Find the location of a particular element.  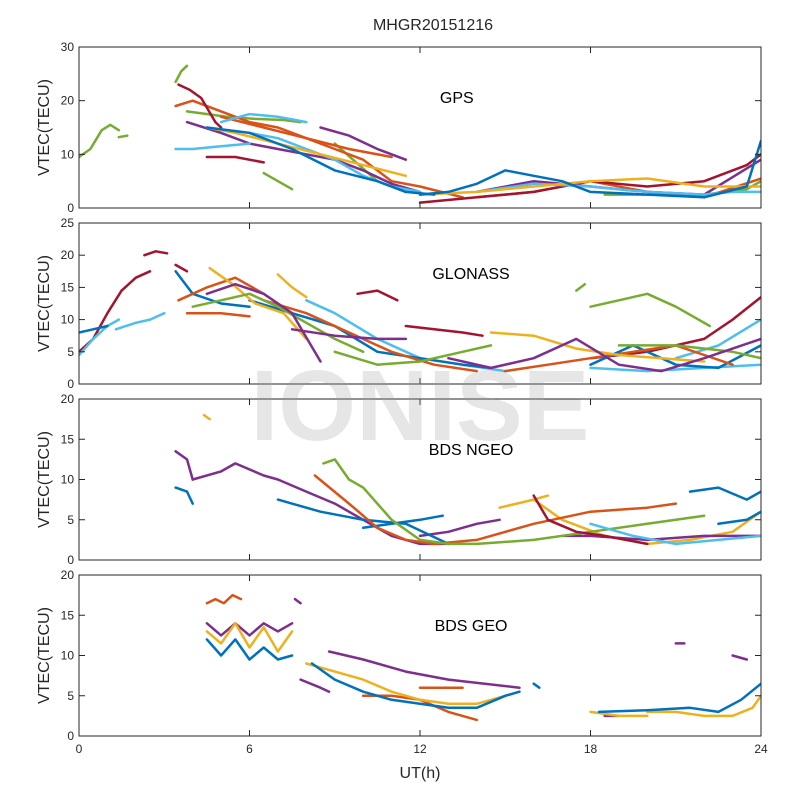

x-tick-label: 24 is located at coordinates (761, 749).